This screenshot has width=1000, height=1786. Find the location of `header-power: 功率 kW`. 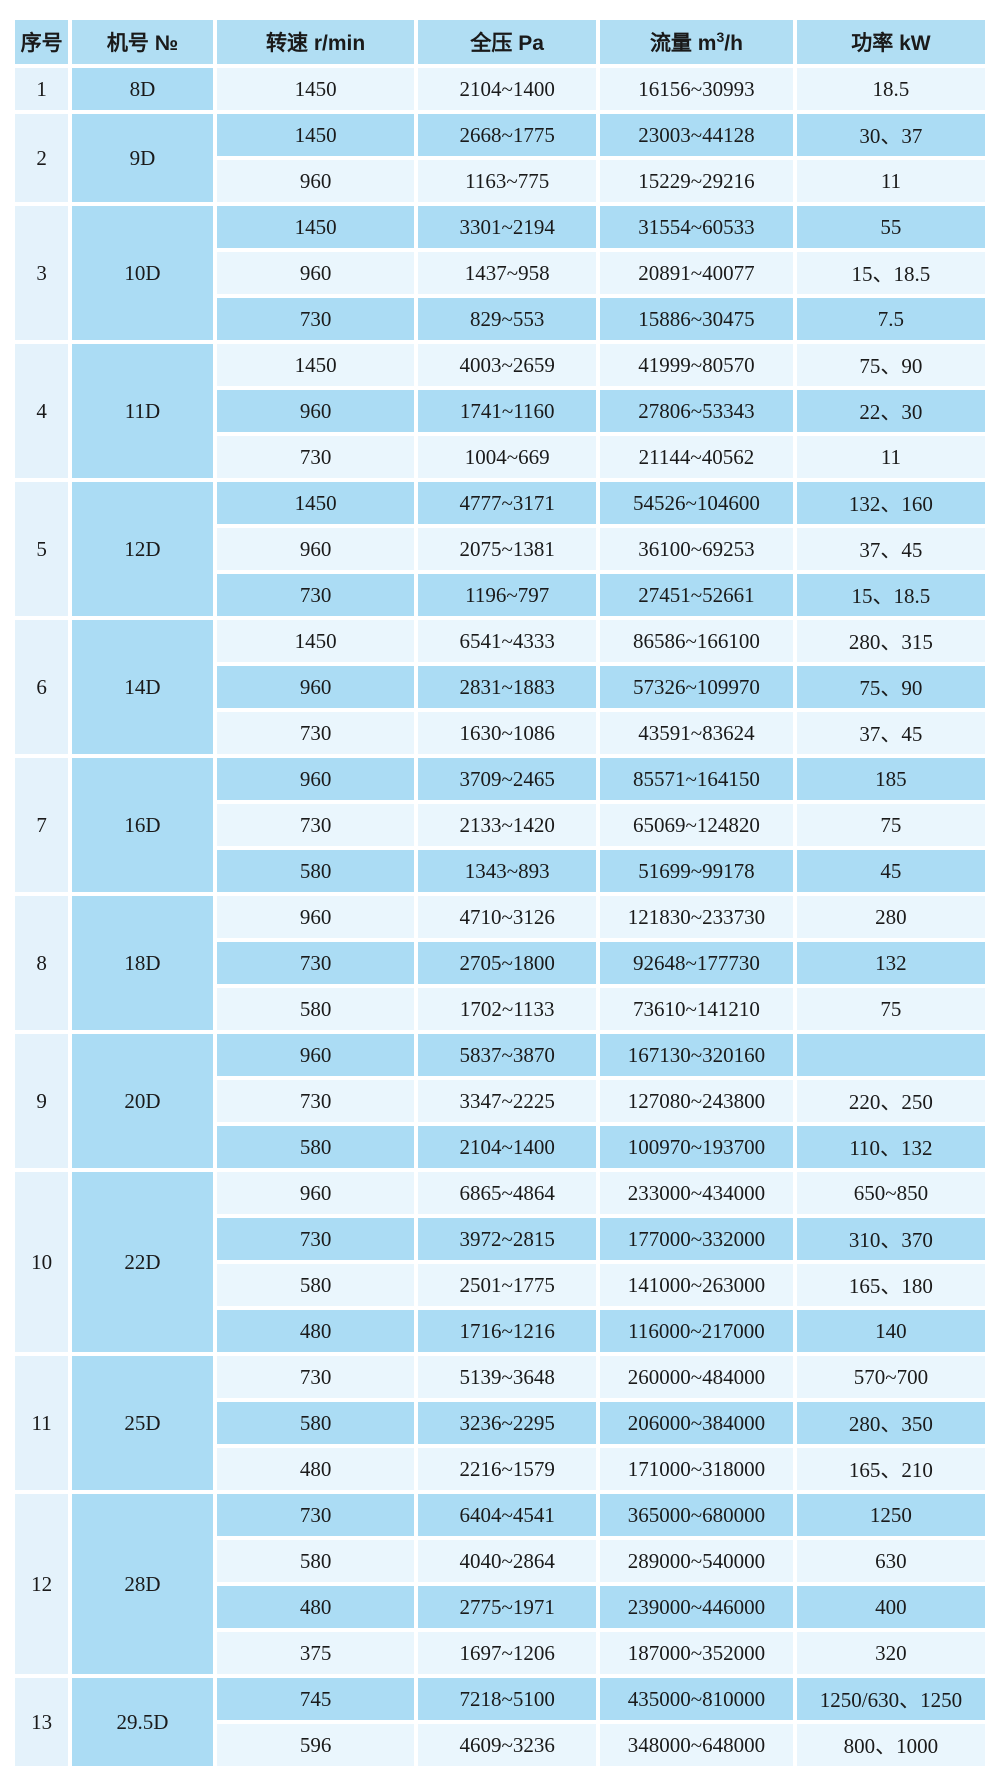

header-power: 功率 kW is located at coordinates (890, 42).